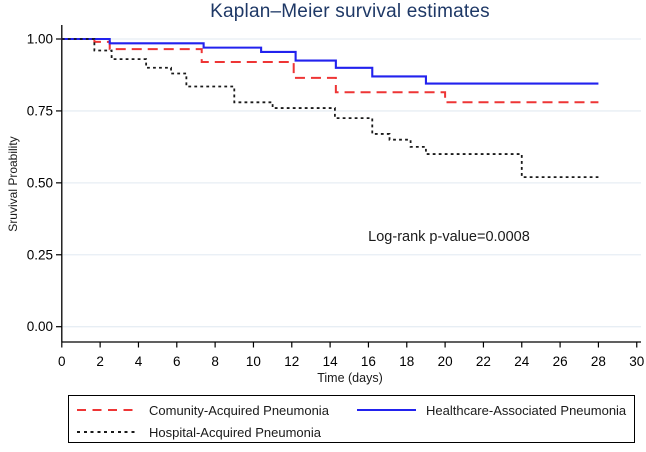 The width and height of the screenshot is (646, 452). What do you see at coordinates (253, 361) in the screenshot?
I see `x-tick-label: 10` at bounding box center [253, 361].